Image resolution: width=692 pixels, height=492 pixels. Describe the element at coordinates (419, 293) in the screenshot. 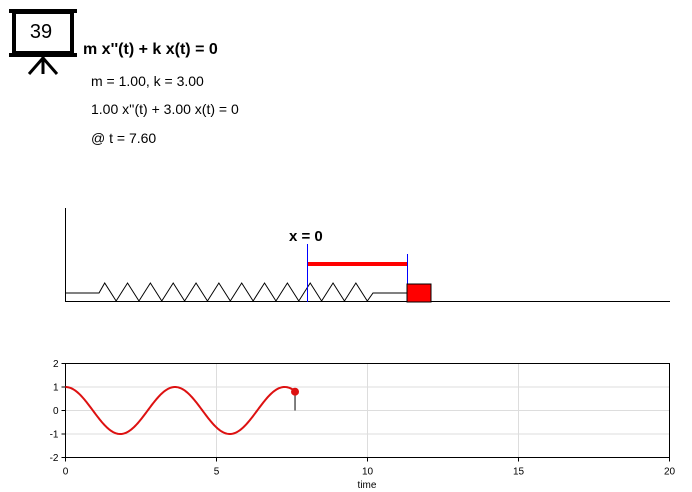

I see `mass-block` at that location.